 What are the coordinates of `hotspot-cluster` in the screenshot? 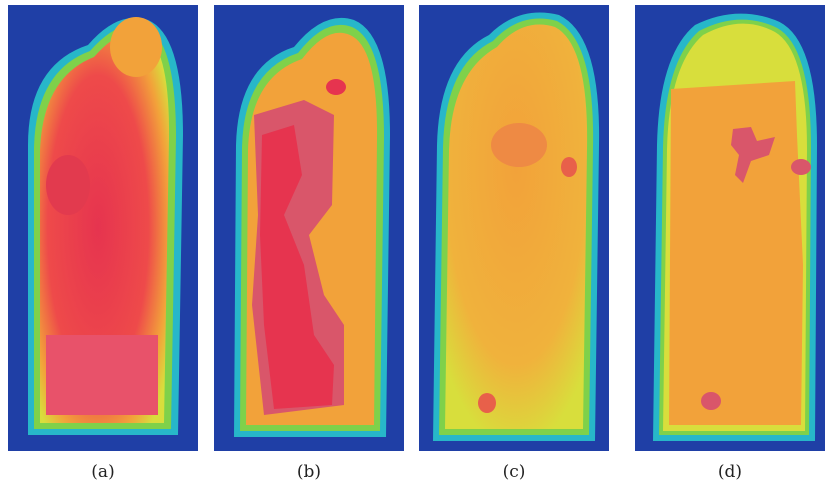 It's located at (753, 155).